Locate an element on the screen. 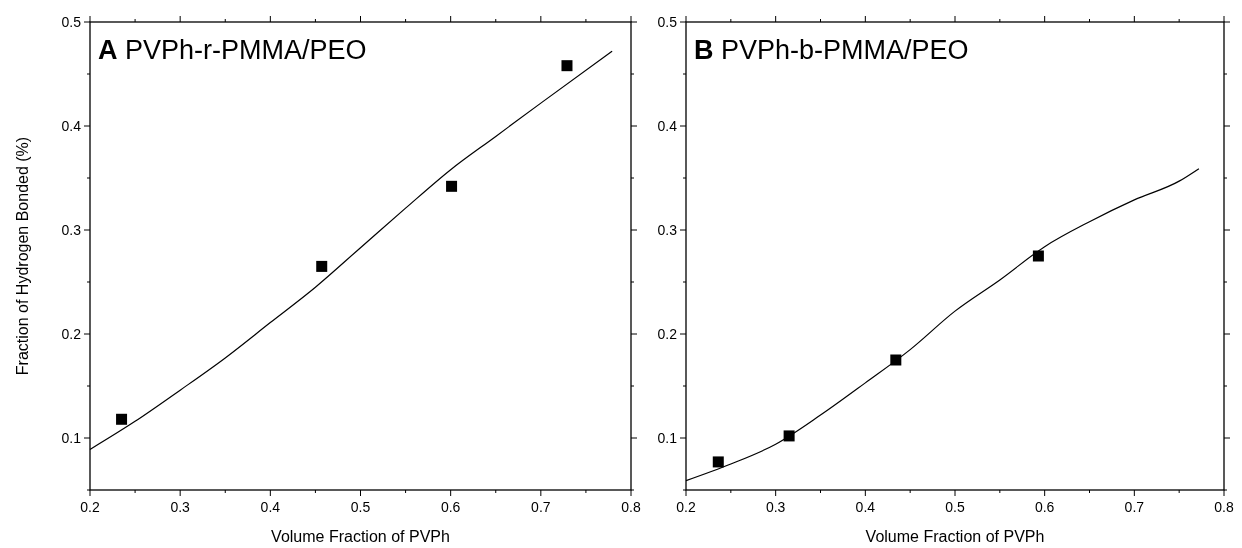 The image size is (1242, 548). y-axis-title: Fraction of Hydrogen Bonded (%) is located at coordinates (22, 256).